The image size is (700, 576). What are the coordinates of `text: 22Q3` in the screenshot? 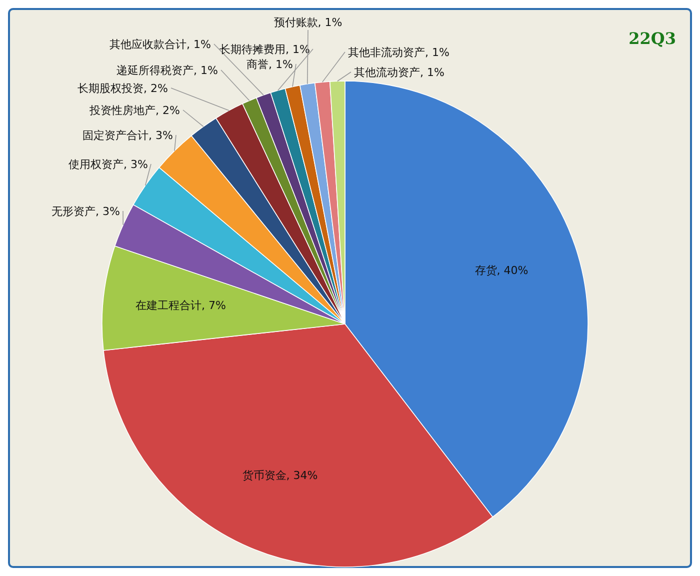 It's located at (652, 38).